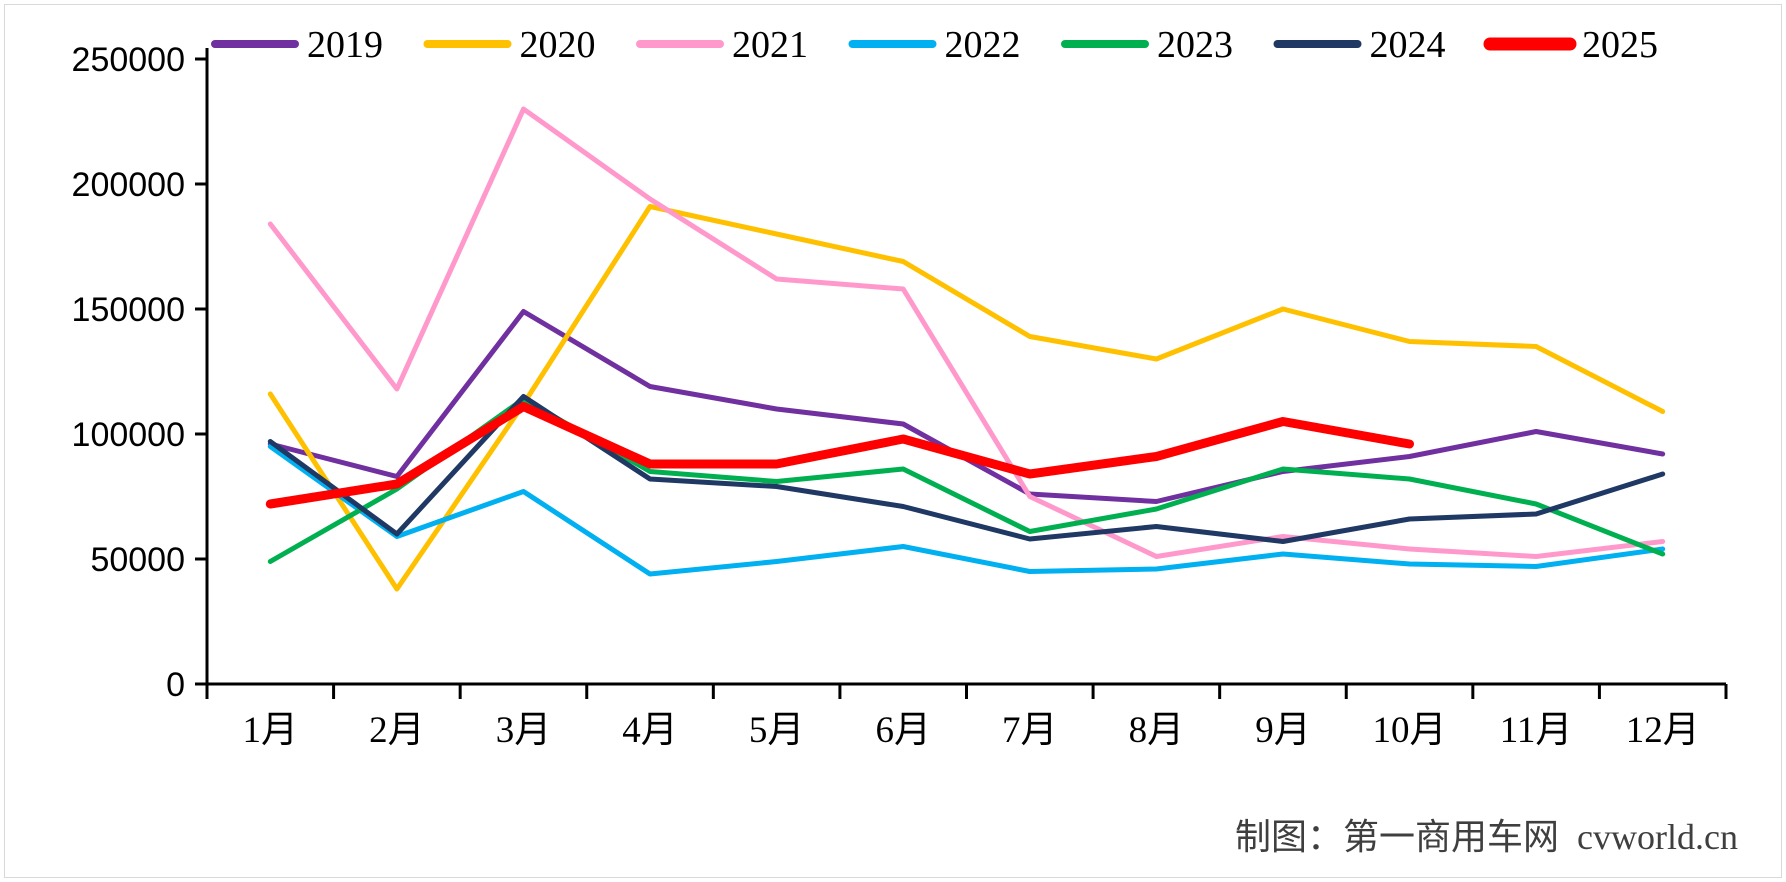 This screenshot has width=1786, height=882. I want to click on x-axis-month-label: 12月, so click(1663, 730).